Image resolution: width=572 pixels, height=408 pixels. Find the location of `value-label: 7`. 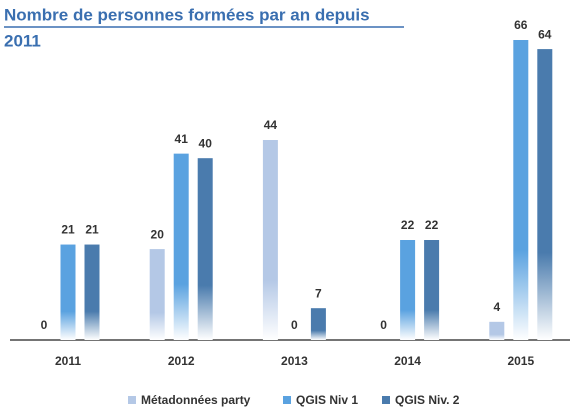

value-label: 7 is located at coordinates (318, 293).